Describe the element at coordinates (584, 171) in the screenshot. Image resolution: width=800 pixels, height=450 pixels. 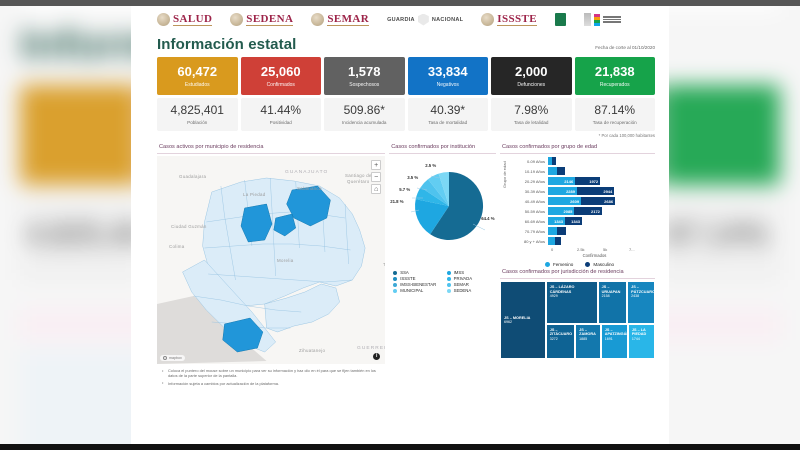
I see `age-bar-row: 10-19 Años` at that location.